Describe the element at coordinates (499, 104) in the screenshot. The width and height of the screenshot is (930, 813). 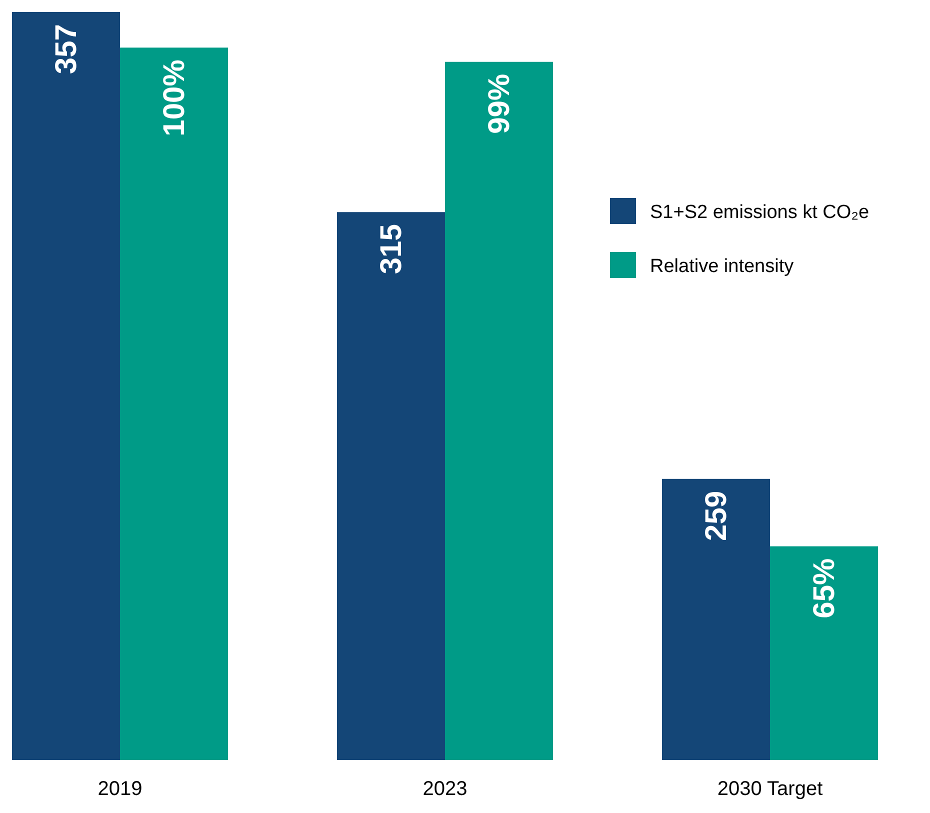
I see `data-label: 99%` at that location.